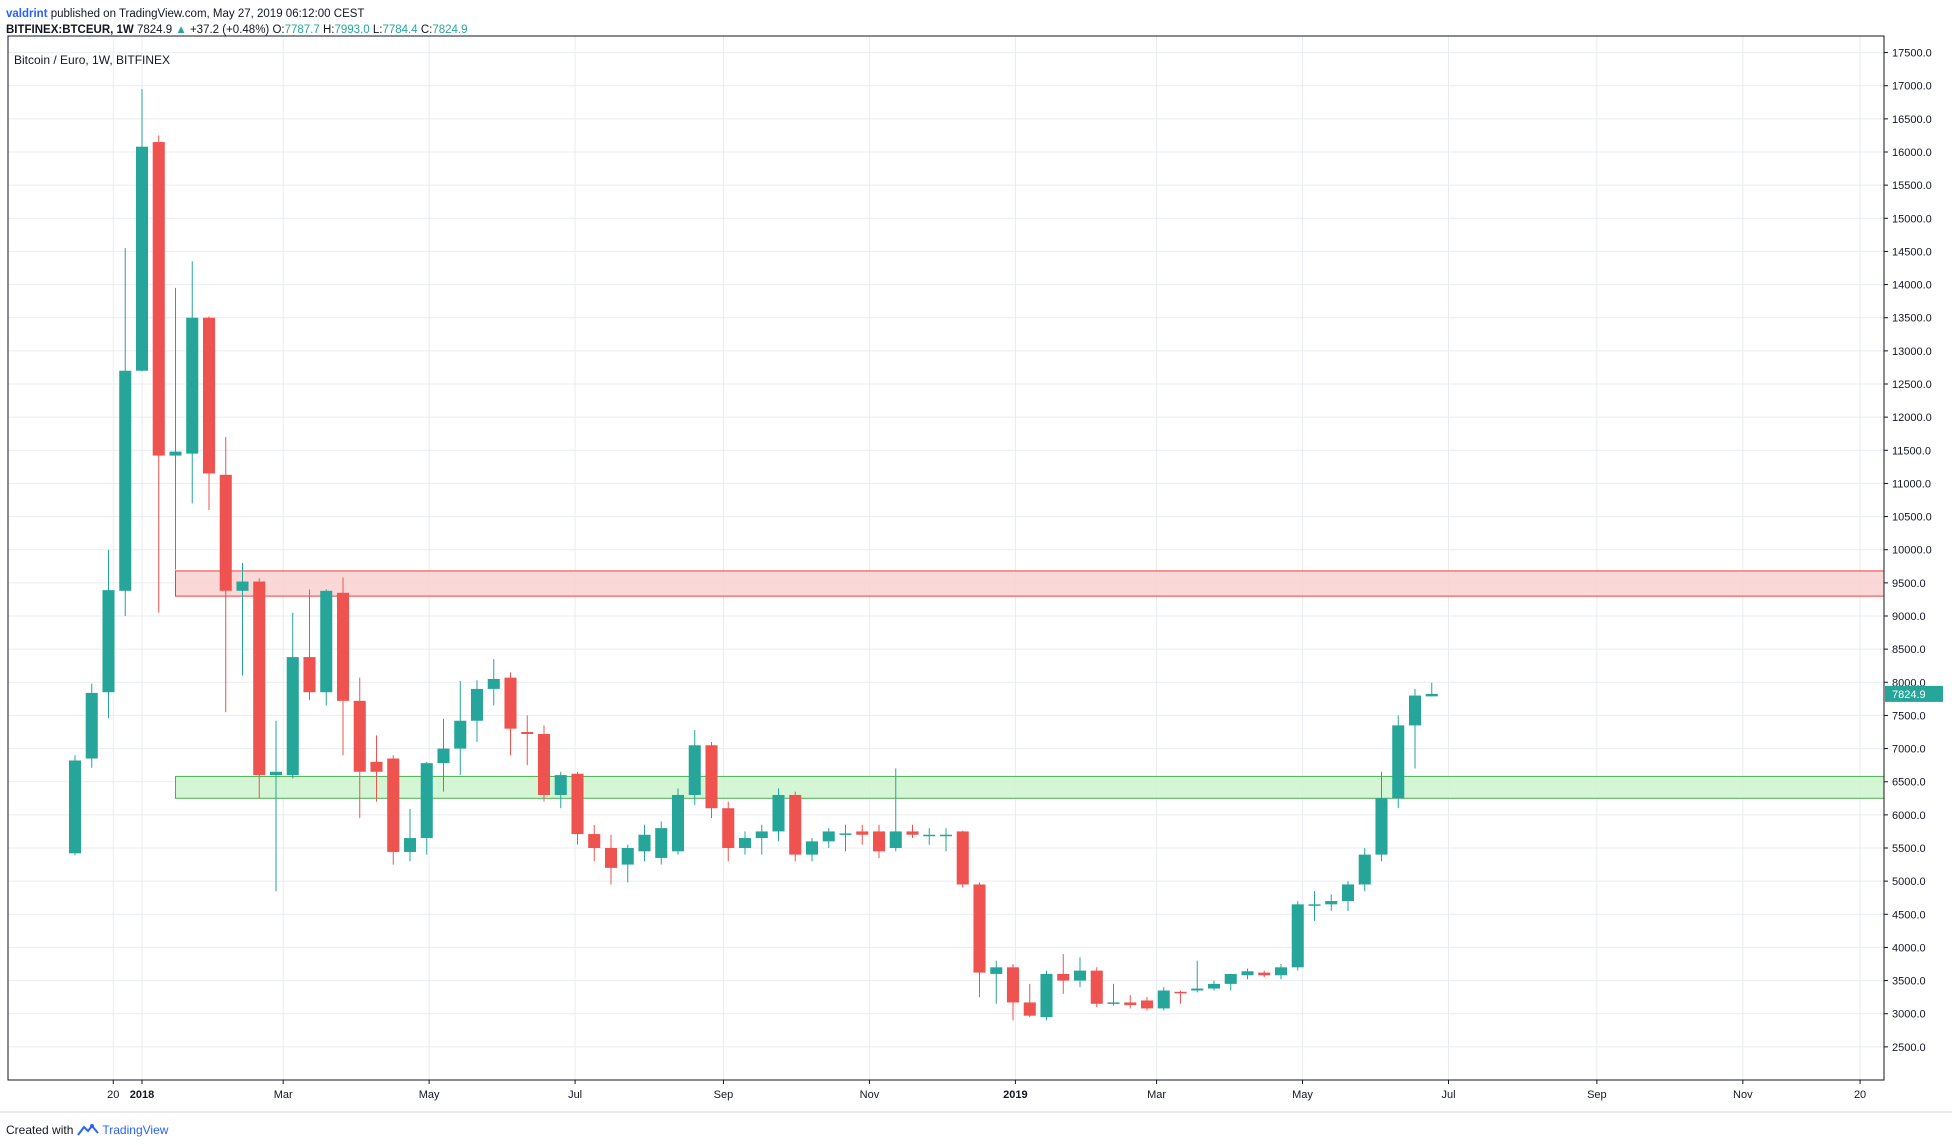  What do you see at coordinates (1911, 451) in the screenshot?
I see `y-tick-label: 11500.0` at bounding box center [1911, 451].